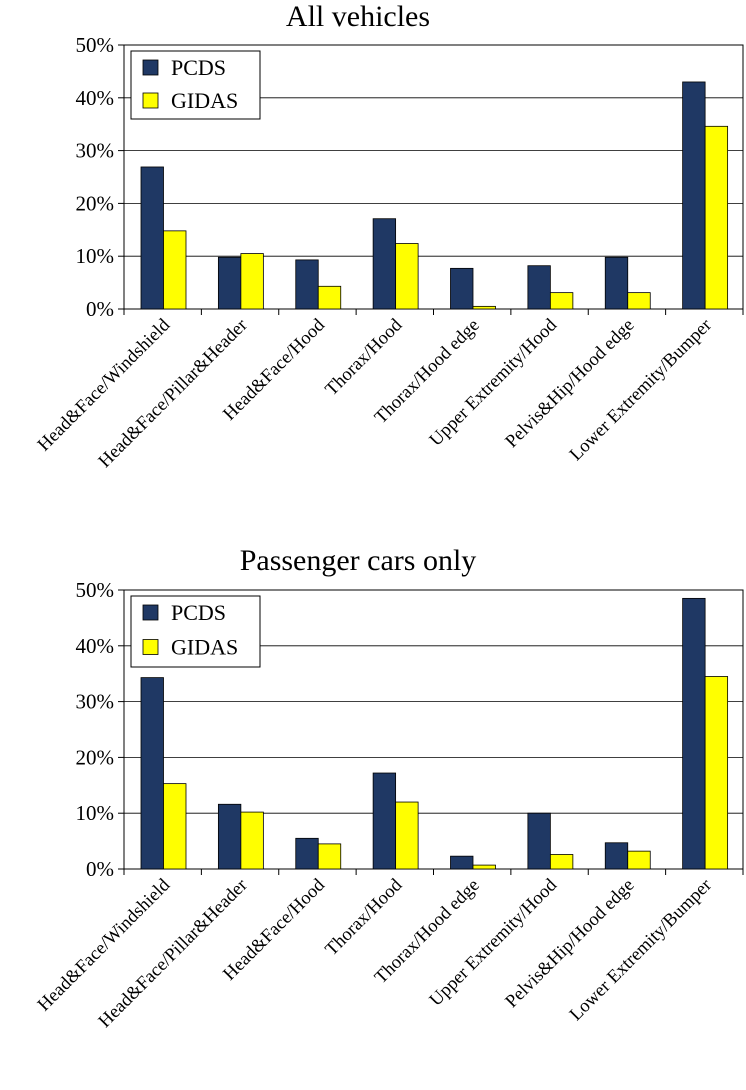 Image resolution: width=746 pixels, height=1090 pixels. Describe the element at coordinates (204, 100) in the screenshot. I see `chart-1-legend-label-gidas: GIDAS` at that location.